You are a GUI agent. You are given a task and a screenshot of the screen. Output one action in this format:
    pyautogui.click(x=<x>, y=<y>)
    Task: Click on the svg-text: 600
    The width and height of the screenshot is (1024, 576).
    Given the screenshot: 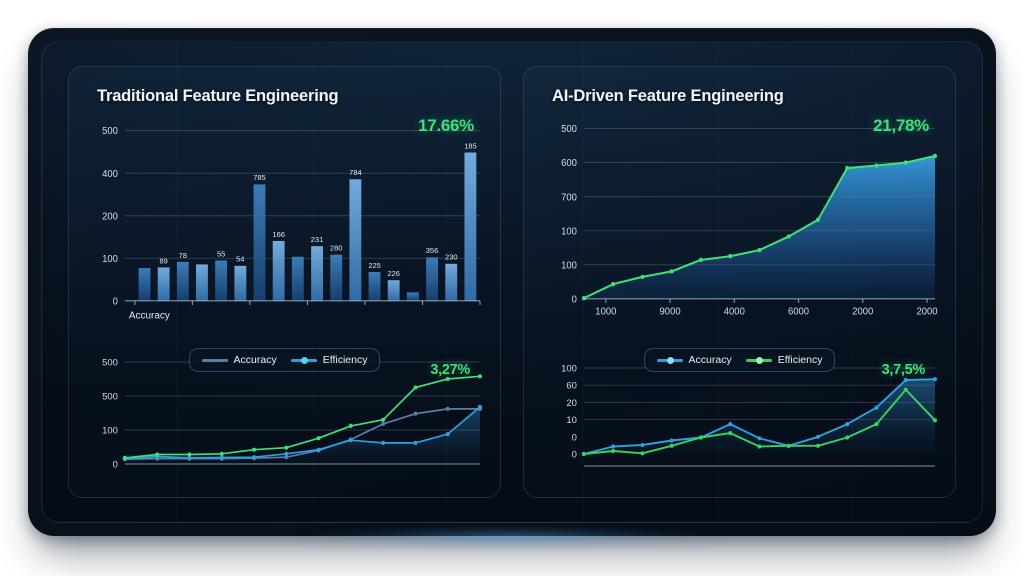 What is the action you would take?
    pyautogui.click(x=569, y=163)
    